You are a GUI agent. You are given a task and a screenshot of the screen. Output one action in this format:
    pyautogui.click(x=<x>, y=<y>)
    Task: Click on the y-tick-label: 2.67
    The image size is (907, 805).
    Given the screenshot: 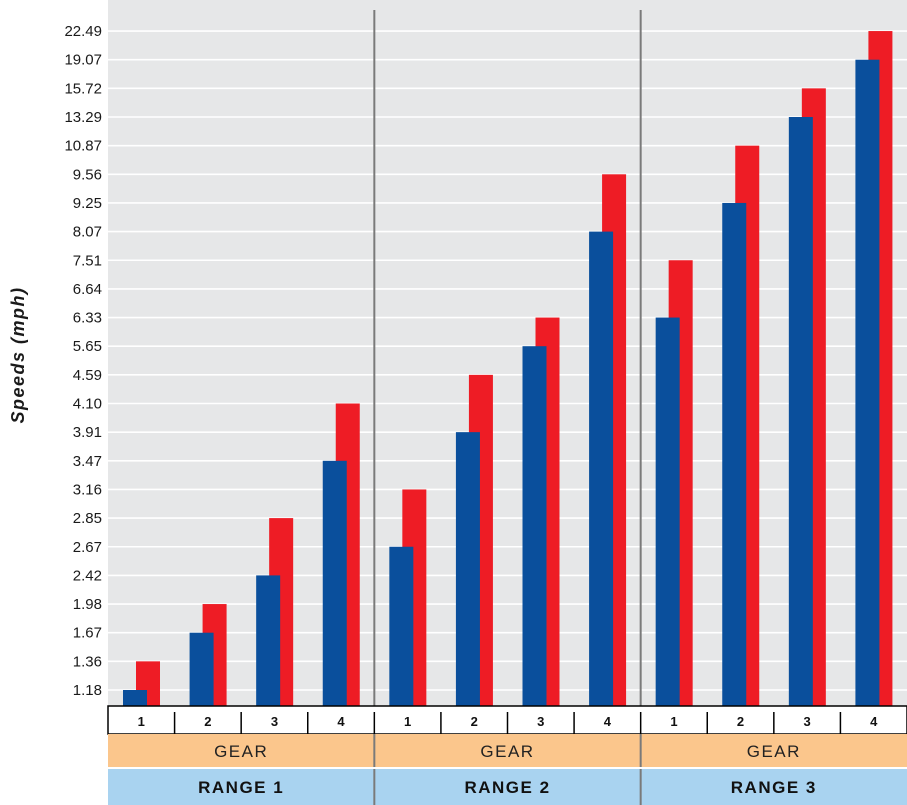 What is the action you would take?
    pyautogui.click(x=87, y=547)
    